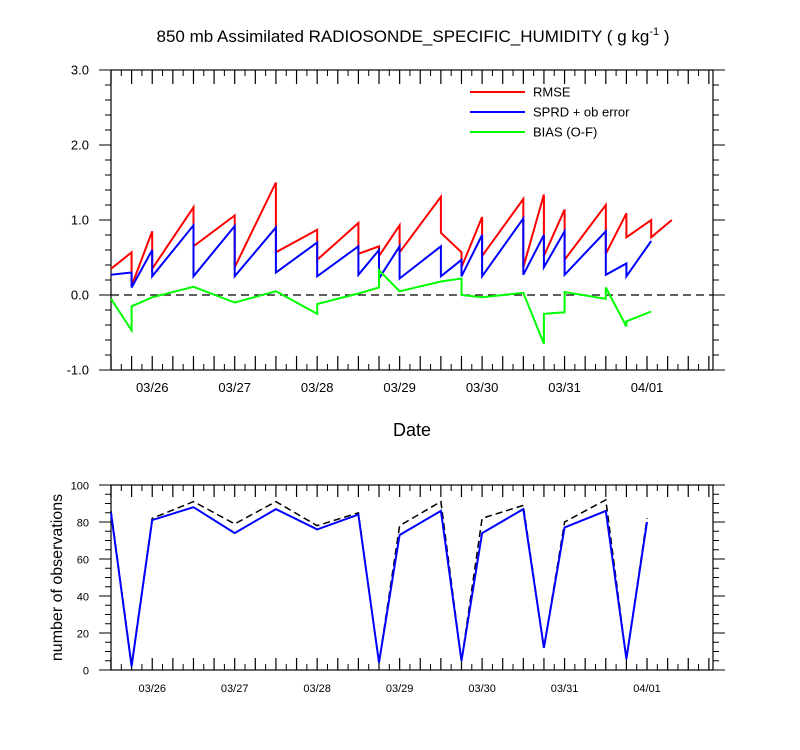 This screenshot has height=750, width=800. What do you see at coordinates (552, 92) in the screenshot?
I see `legend-rmse-label: RMSE` at bounding box center [552, 92].